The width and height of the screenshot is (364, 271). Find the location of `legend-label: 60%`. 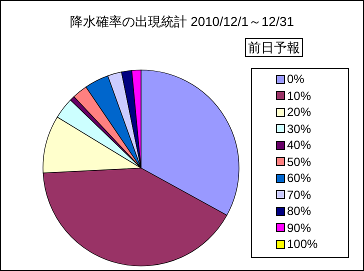

legend-label: 60% is located at coordinates (299, 178).